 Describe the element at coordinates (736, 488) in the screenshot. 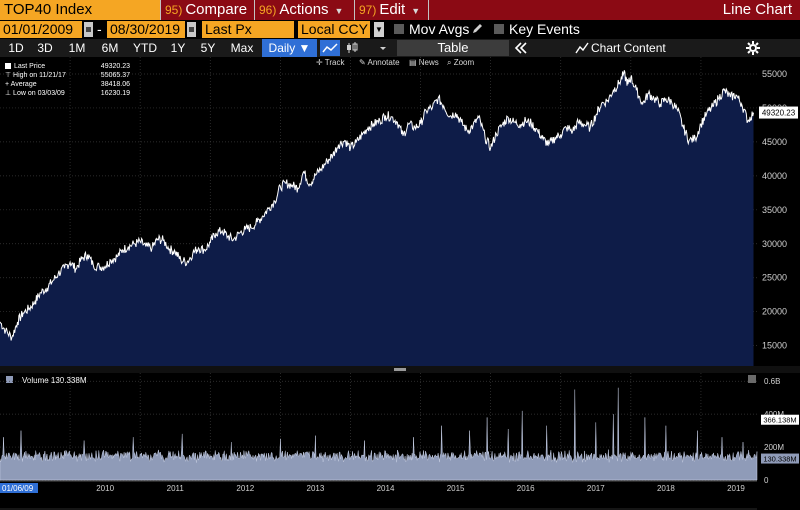

I see `x-tick-label: 2019` at that location.